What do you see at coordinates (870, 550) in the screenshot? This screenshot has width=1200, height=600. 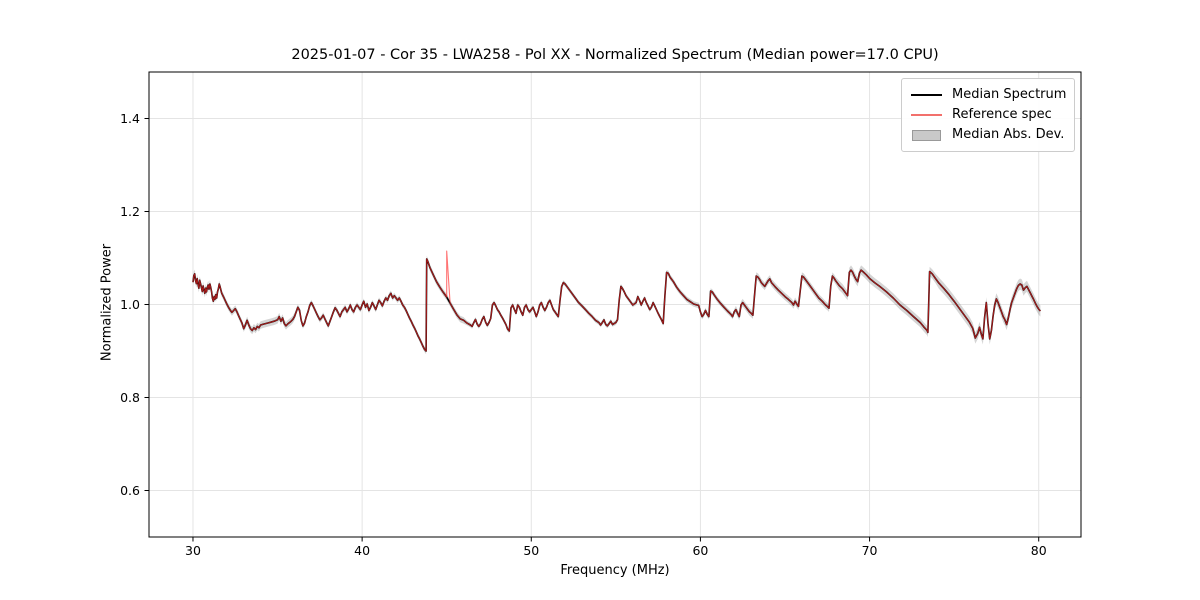 I see `x-tick-label: 70` at bounding box center [870, 550].